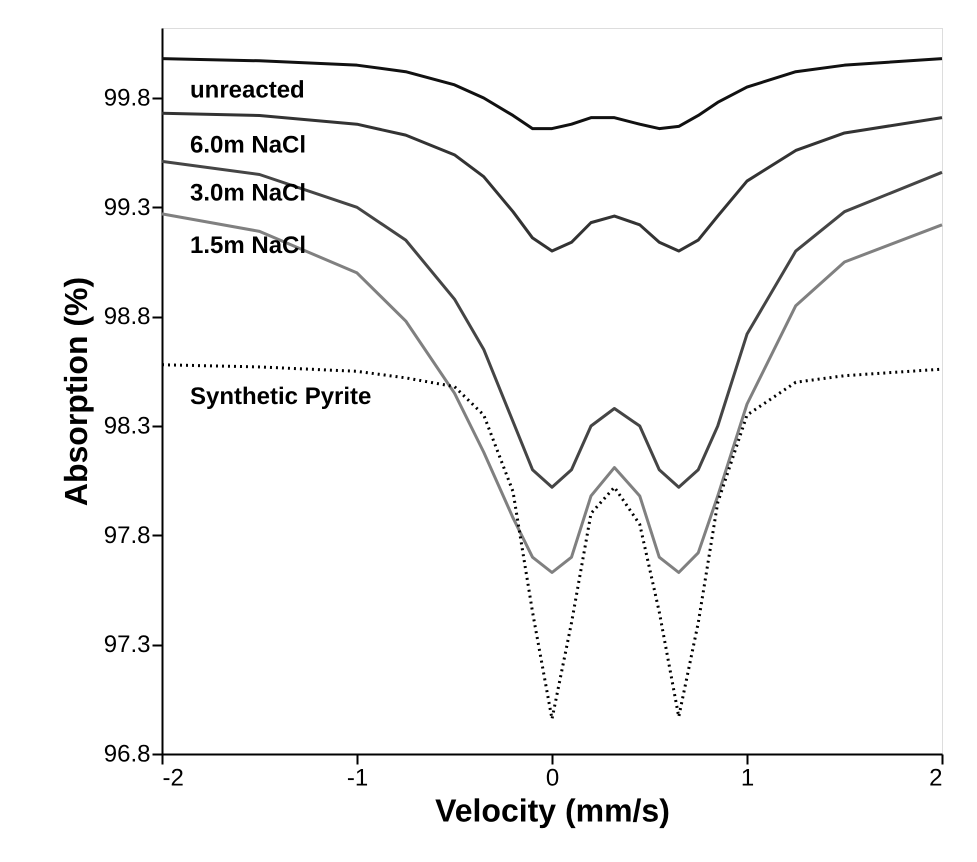 The width and height of the screenshot is (977, 862). I want to click on x-tick-label: 1, so click(747, 778).